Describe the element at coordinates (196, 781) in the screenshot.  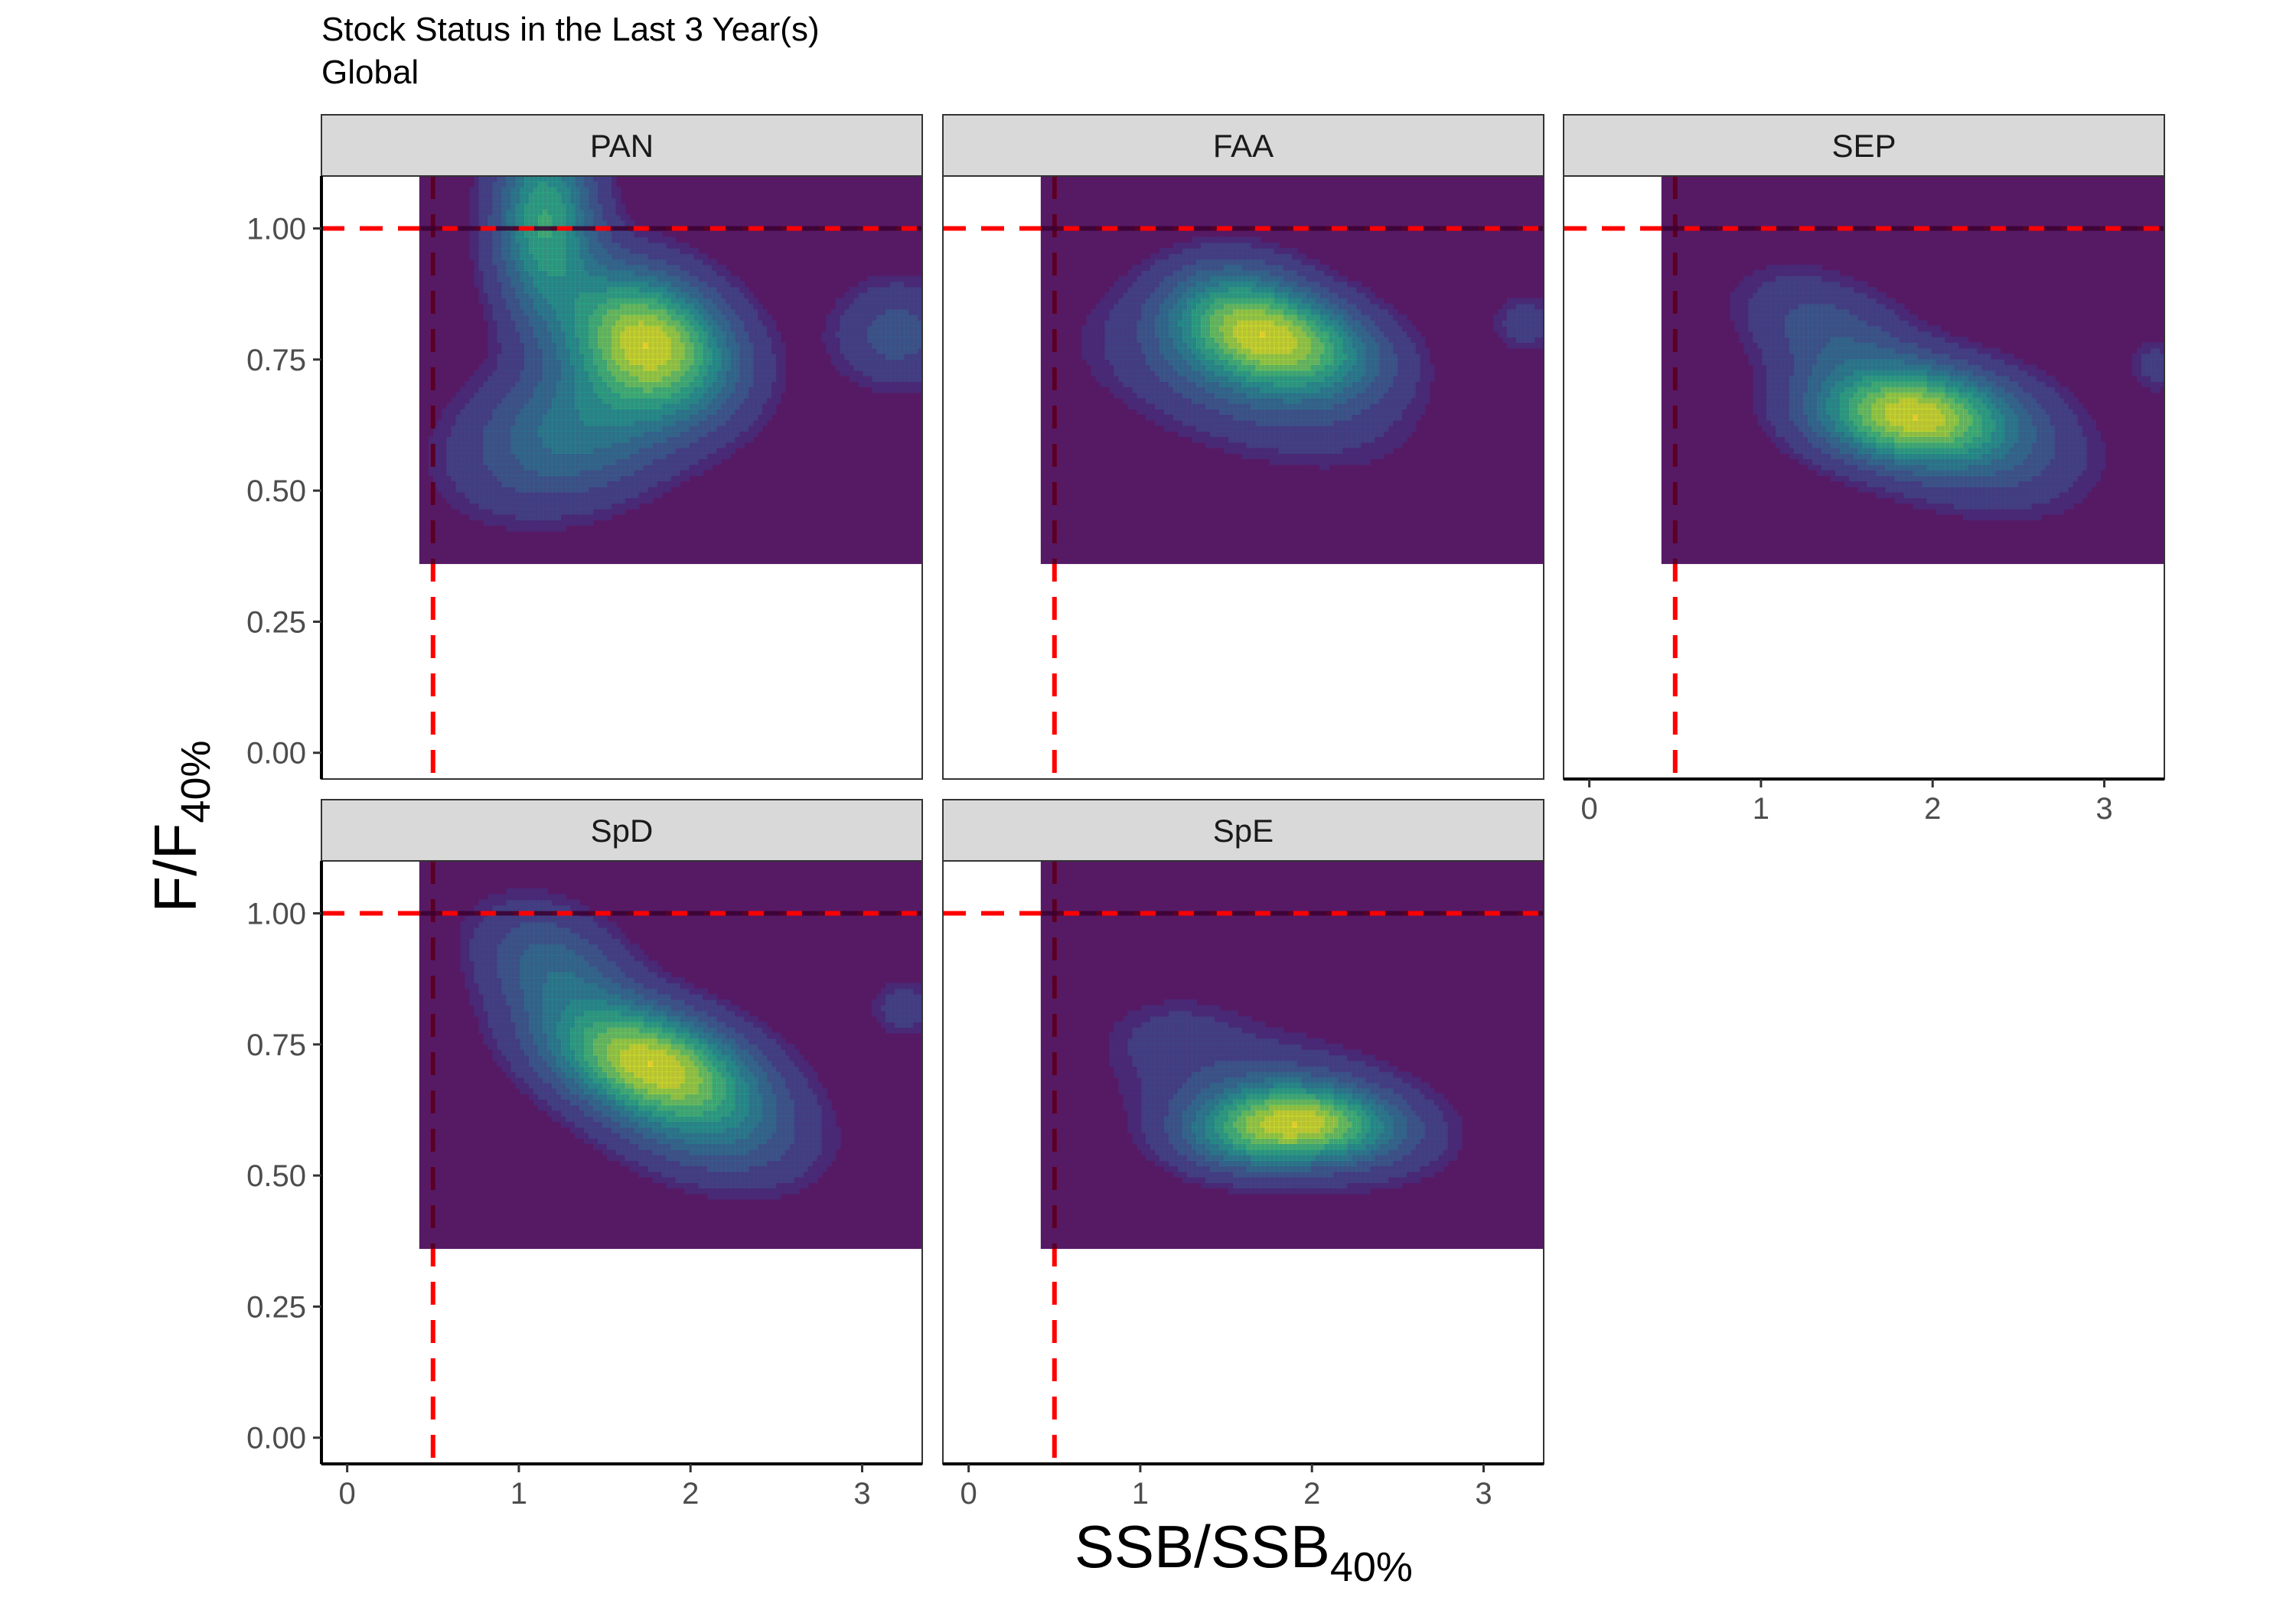
I see `y-axis-title-subscript: 40%` at that location.